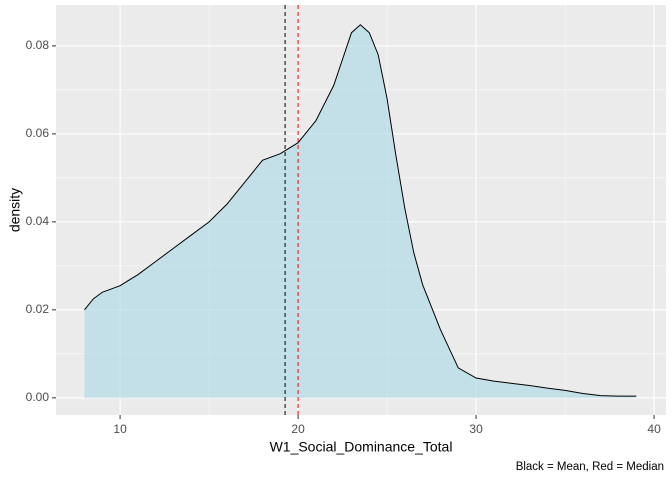 This screenshot has width=672, height=480. What do you see at coordinates (298, 429) in the screenshot?
I see `x-tick-label: 20` at bounding box center [298, 429].